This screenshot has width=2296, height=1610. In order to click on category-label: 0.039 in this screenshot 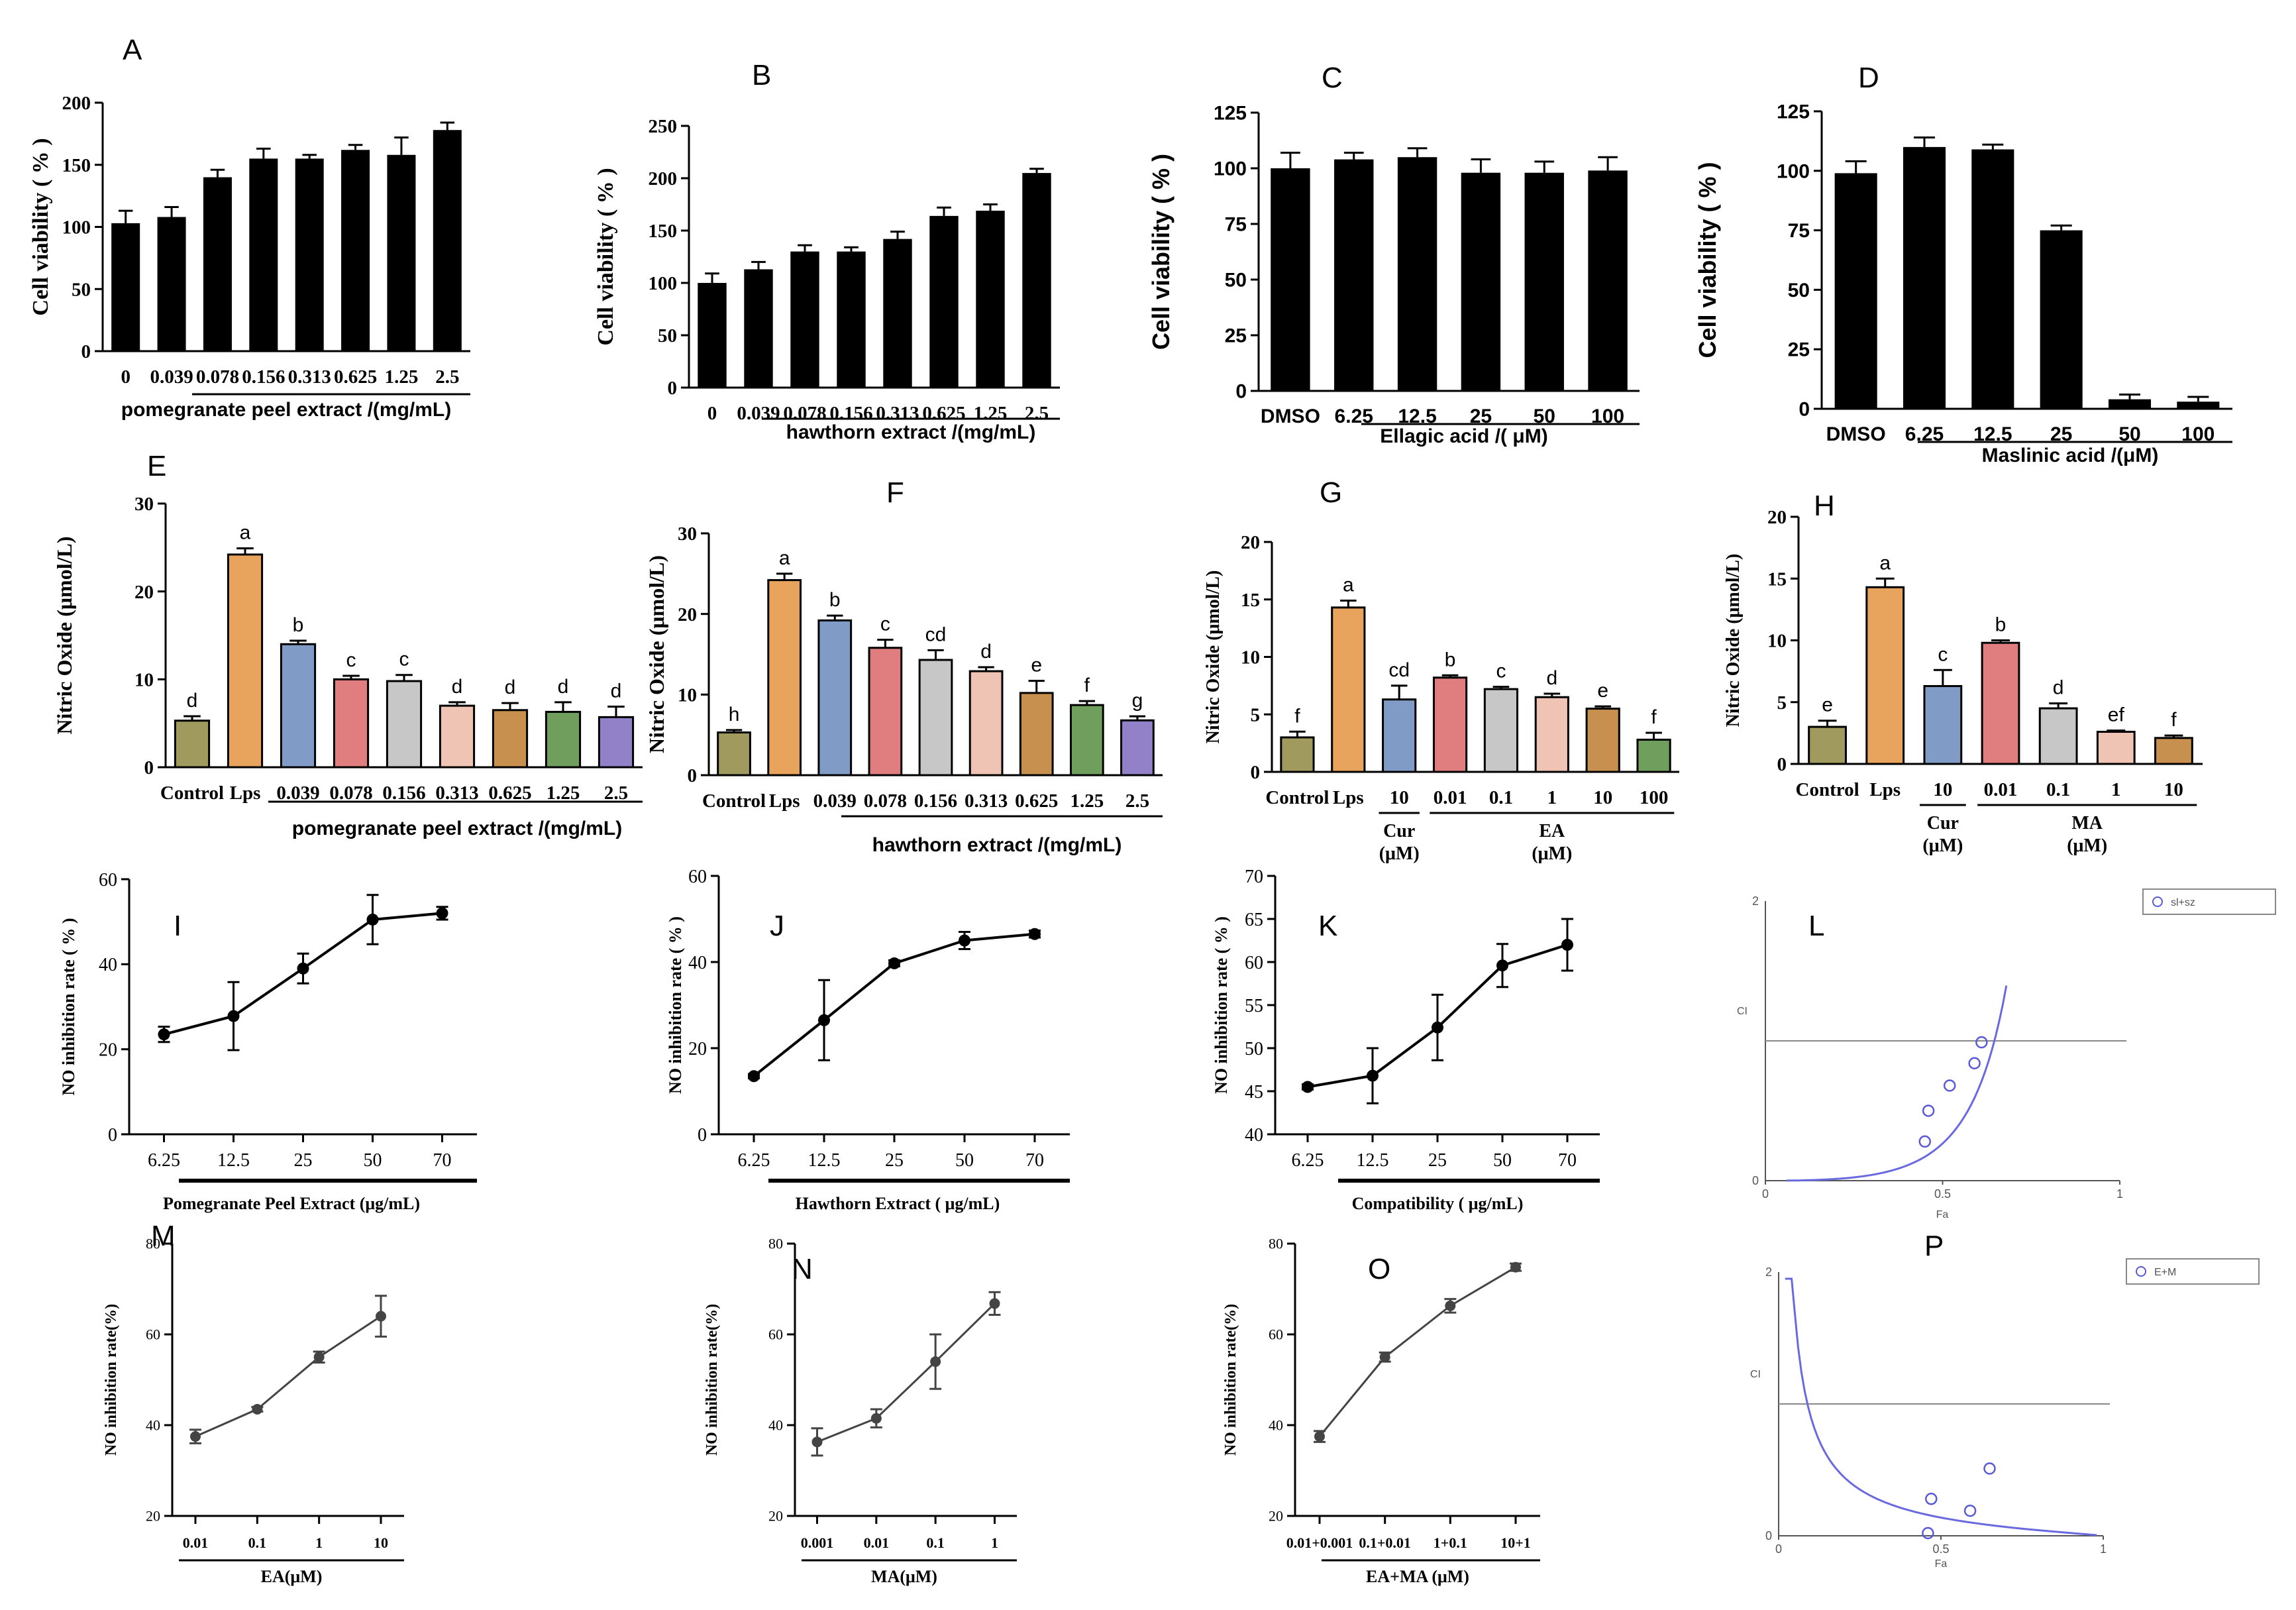, I will do `click(171, 377)`.